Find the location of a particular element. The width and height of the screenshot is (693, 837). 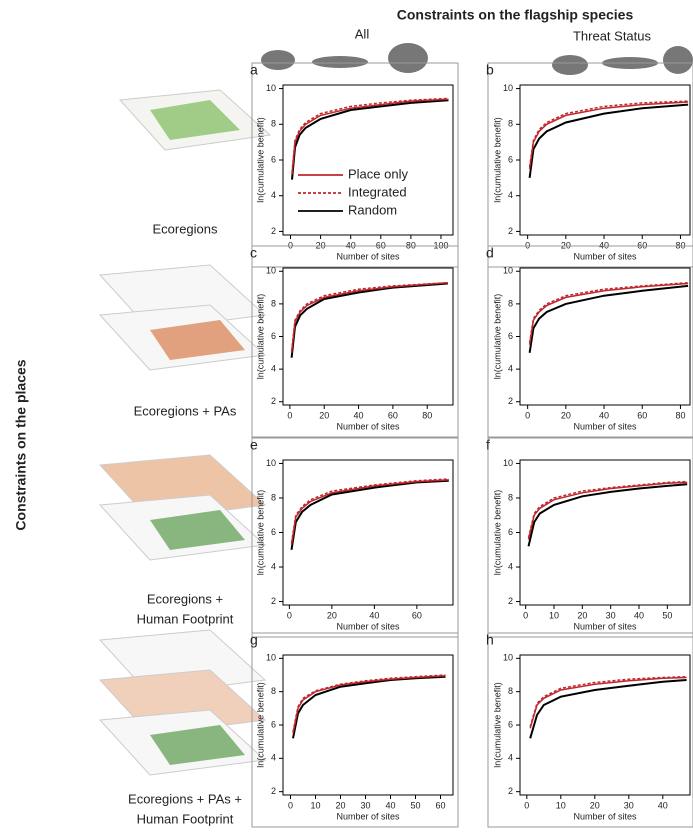

x-tick-label: 100 is located at coordinates (440, 245).